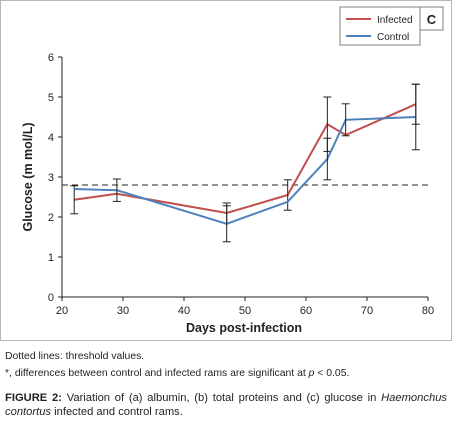 Image resolution: width=452 pixels, height=426 pixels. I want to click on legend-label-control: Control, so click(393, 37).